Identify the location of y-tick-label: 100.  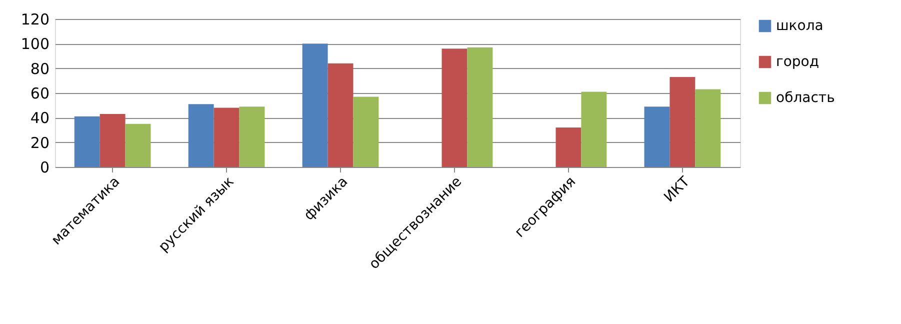
(35, 44).